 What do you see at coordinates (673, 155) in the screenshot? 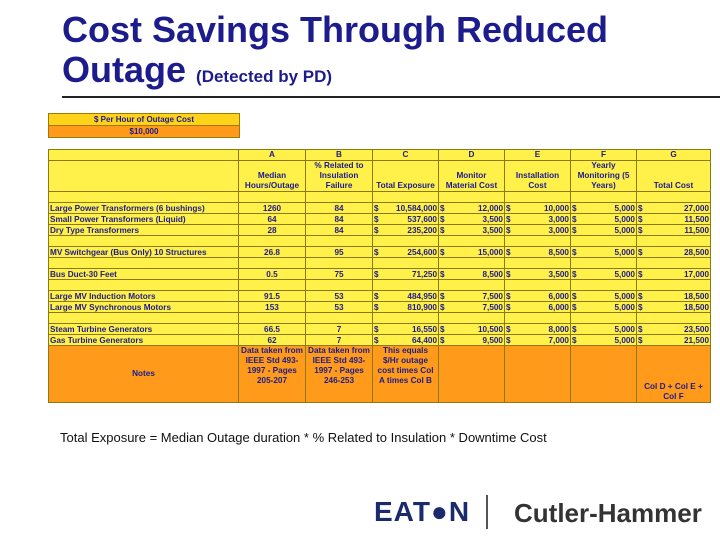
I see `column-letter: G` at bounding box center [673, 155].